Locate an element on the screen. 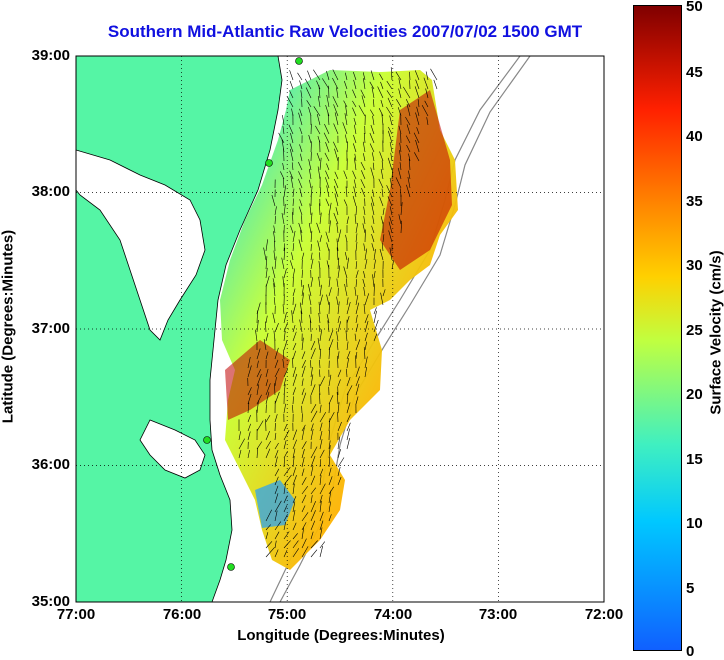  colorbar-tick: 40 is located at coordinates (703, 136).